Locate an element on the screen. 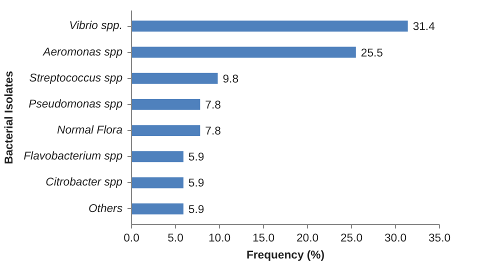  y-tick-label: Others is located at coordinates (105, 208).